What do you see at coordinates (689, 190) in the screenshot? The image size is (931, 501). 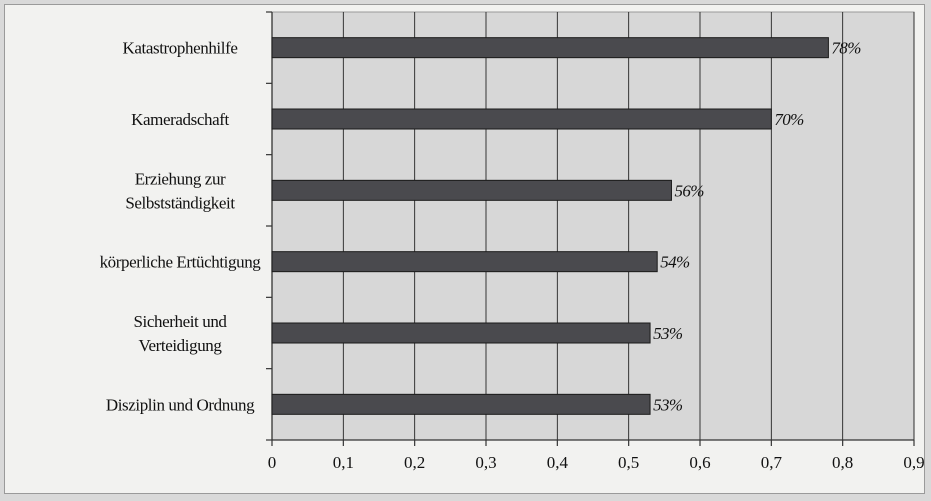 I see `data-label-3: 56%` at bounding box center [689, 190].